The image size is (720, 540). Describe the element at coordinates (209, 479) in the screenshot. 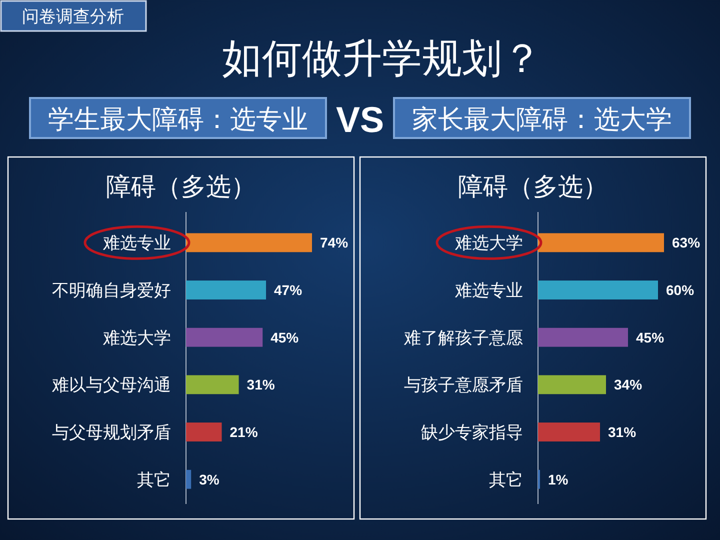

I see `data-label: 3%` at that location.